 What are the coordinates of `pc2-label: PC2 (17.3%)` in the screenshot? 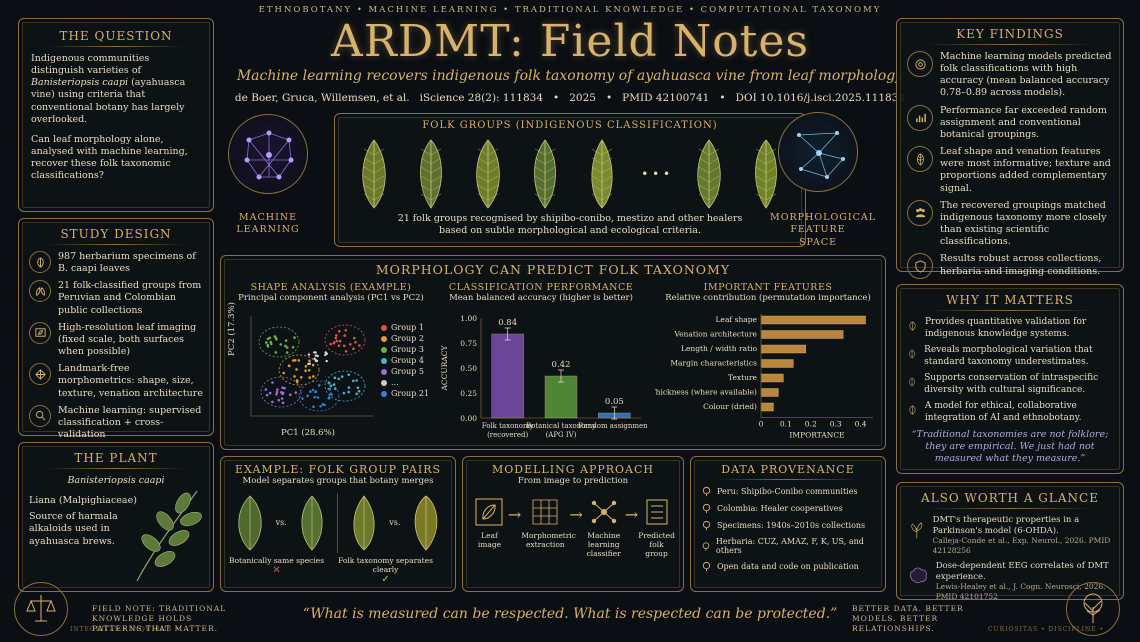 It's located at (232, 329).